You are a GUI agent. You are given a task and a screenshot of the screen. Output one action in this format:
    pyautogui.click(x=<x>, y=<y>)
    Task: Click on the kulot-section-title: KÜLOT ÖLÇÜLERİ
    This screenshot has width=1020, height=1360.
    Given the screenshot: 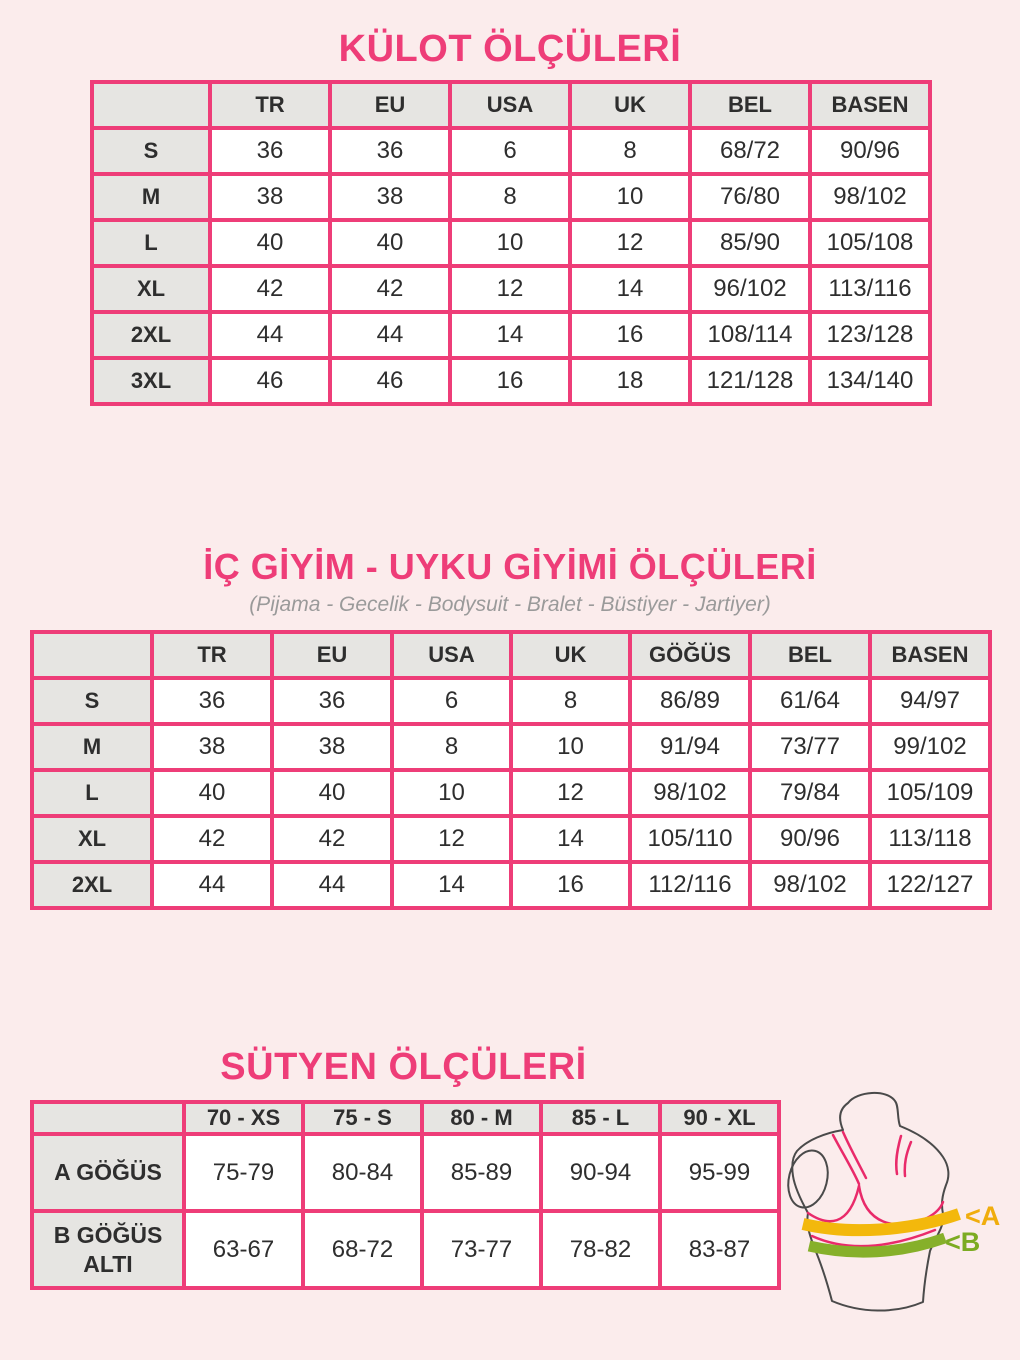 What is the action you would take?
    pyautogui.click(x=510, y=49)
    